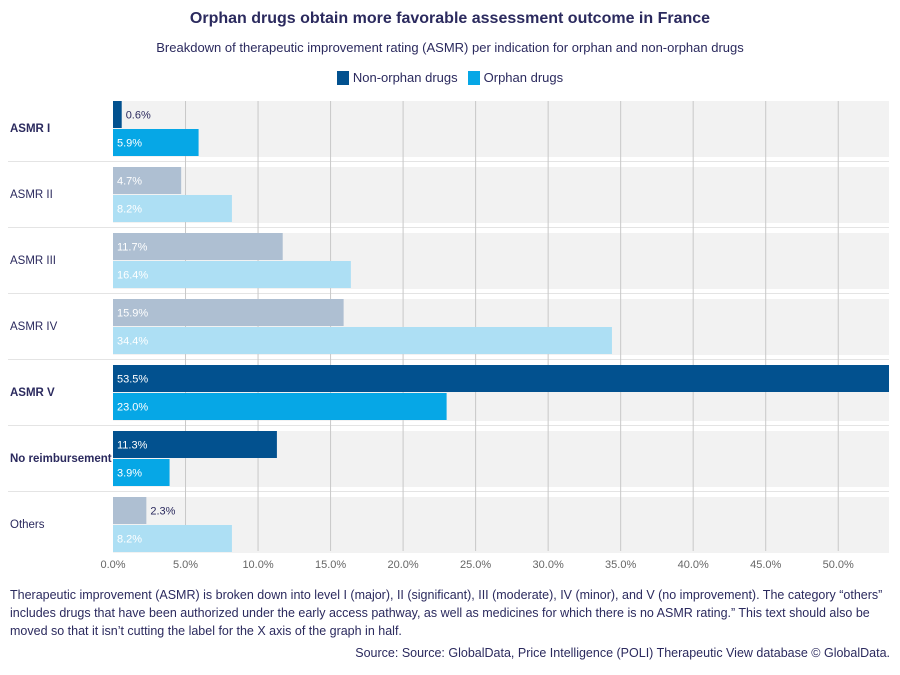 The image size is (900, 675). What do you see at coordinates (162, 512) in the screenshot?
I see `data-label-non-orphan-drugs-others: 2.3%` at bounding box center [162, 512].